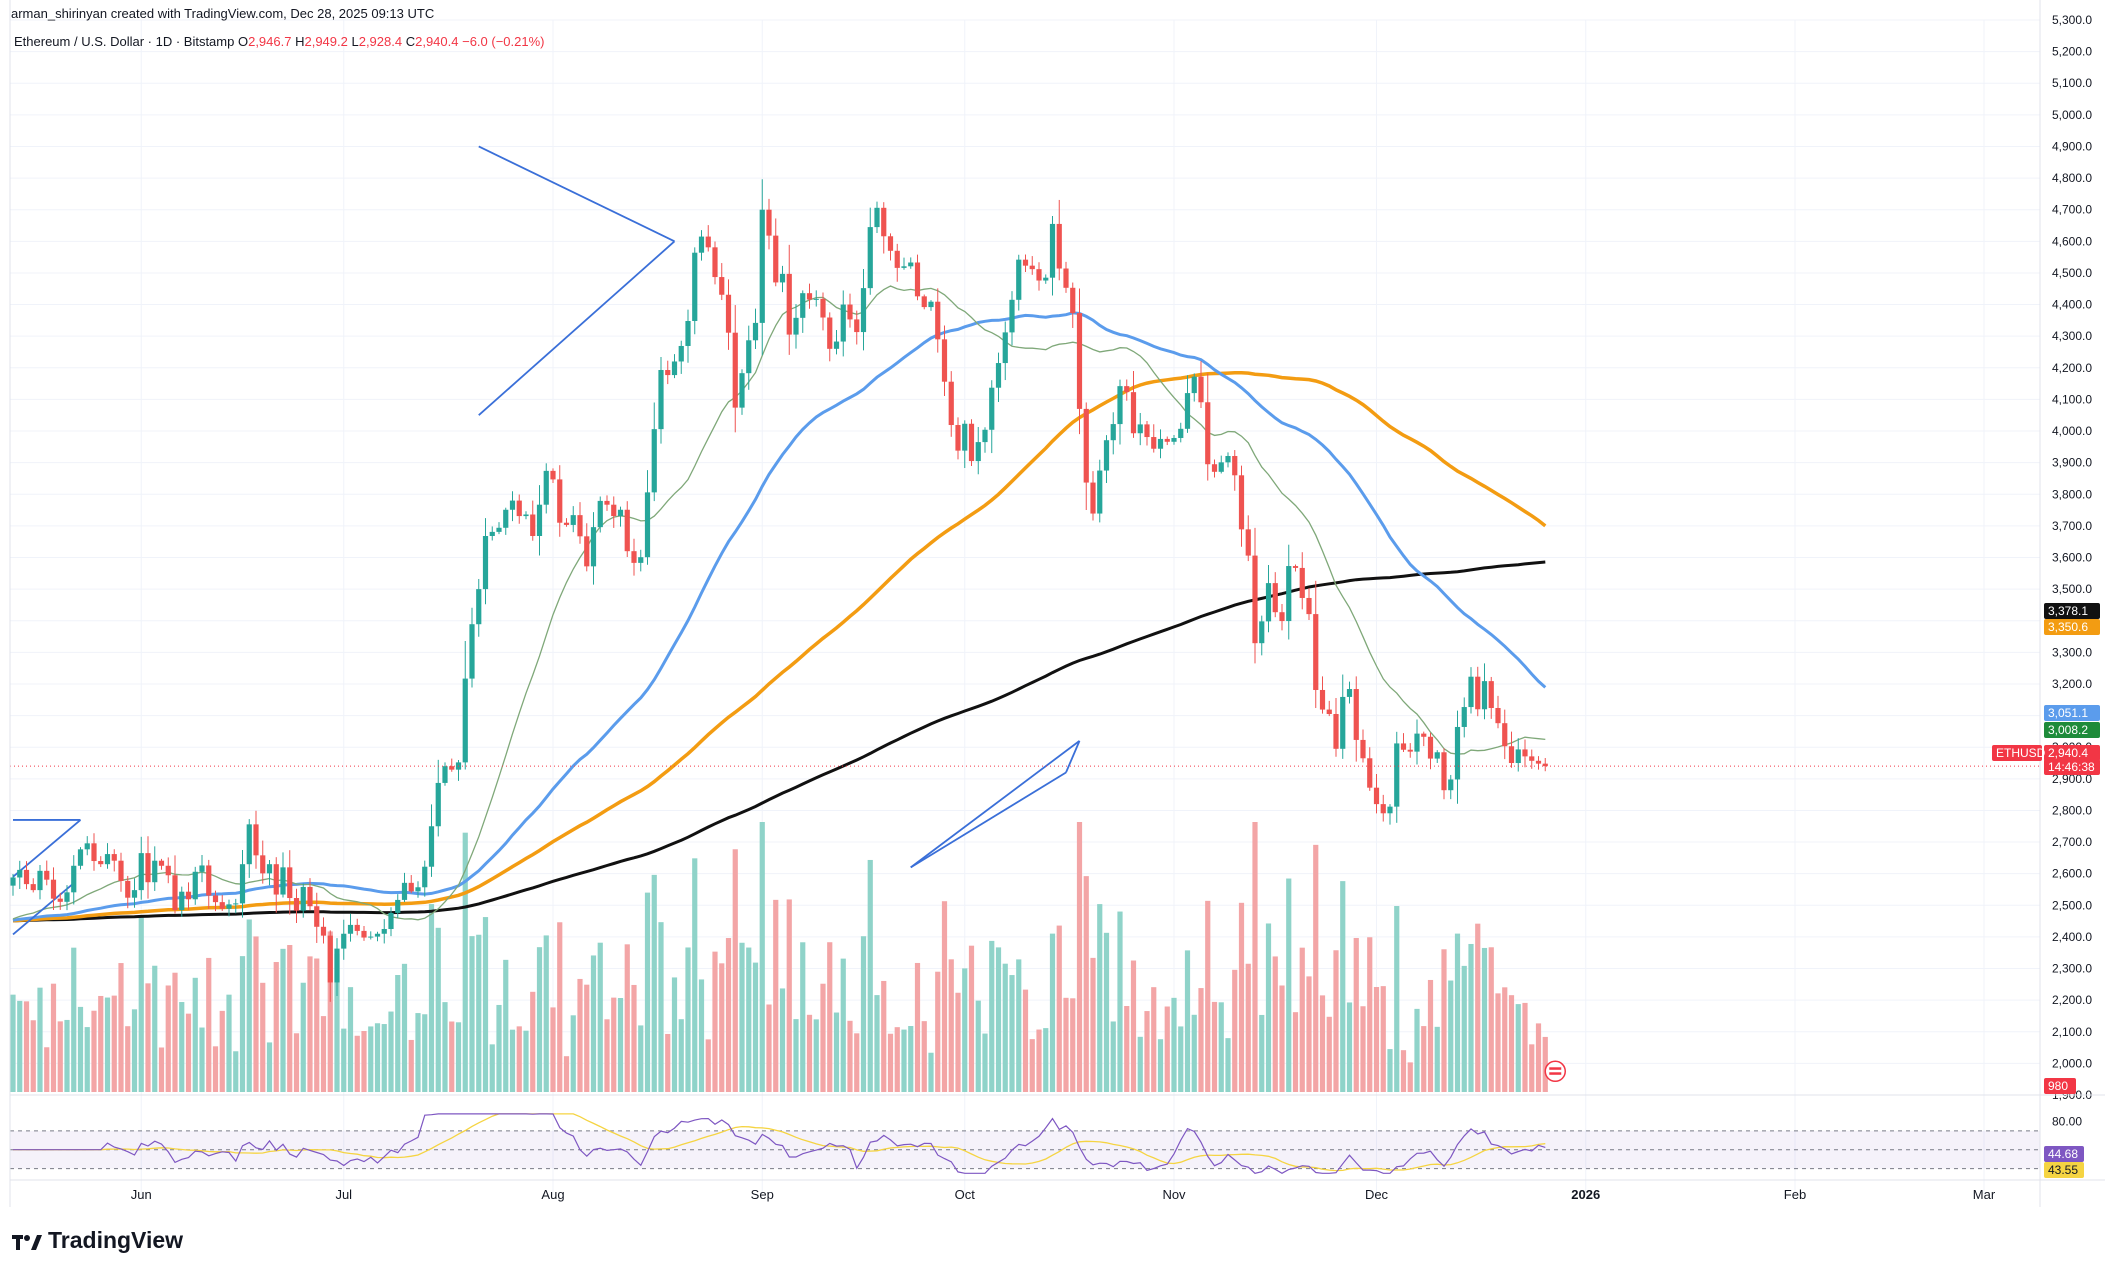 This screenshot has height=1269, width=2119. Describe the element at coordinates (410, 41) in the screenshot. I see `close-label: C` at that location.